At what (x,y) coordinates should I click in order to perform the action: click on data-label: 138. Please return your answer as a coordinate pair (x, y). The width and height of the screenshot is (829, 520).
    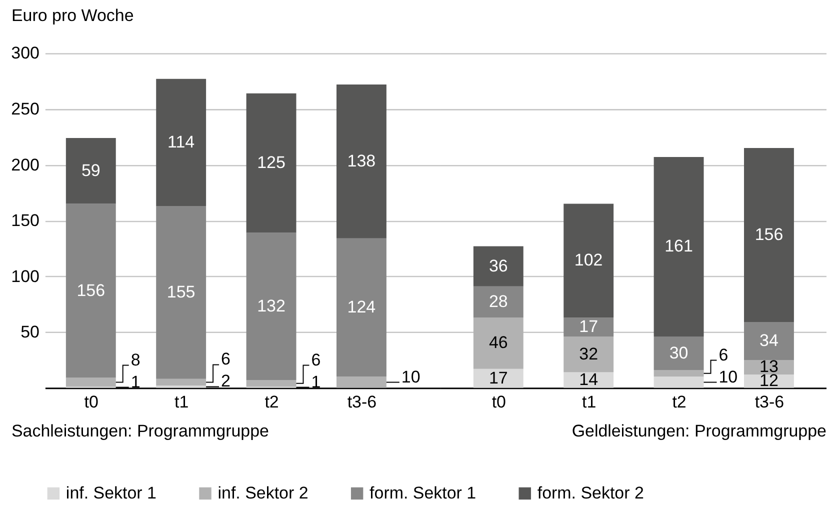
    Looking at the image, I should click on (361, 160).